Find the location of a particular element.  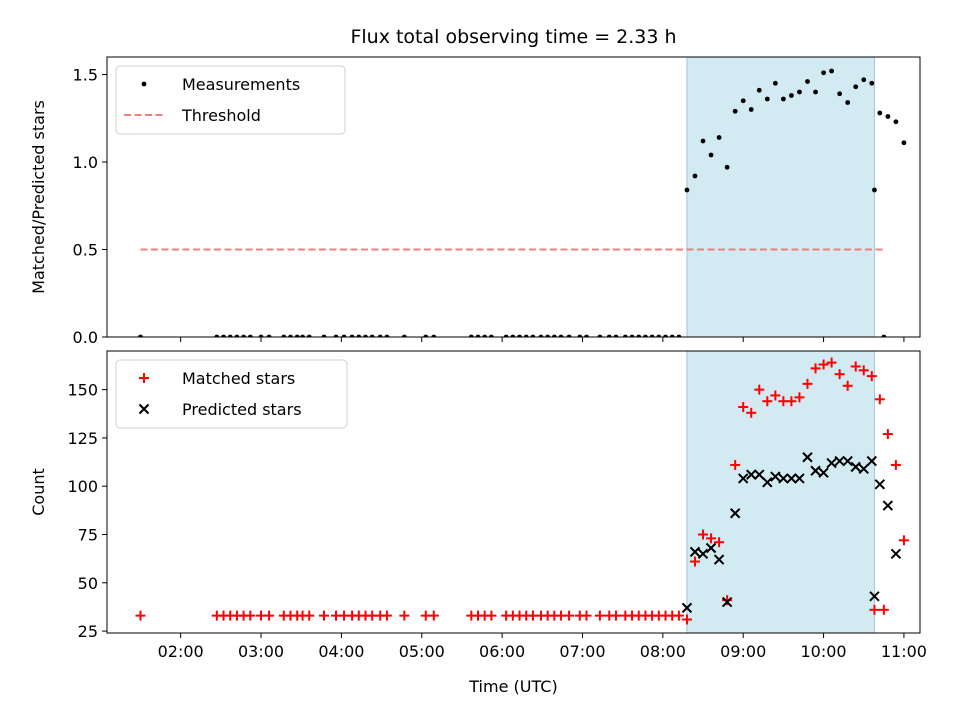

y-tick-label: 100 is located at coordinates (82, 486).